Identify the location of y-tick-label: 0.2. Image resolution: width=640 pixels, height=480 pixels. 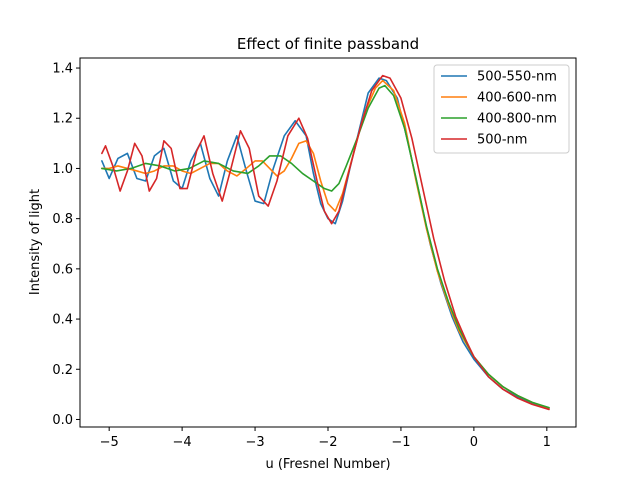
(62, 370).